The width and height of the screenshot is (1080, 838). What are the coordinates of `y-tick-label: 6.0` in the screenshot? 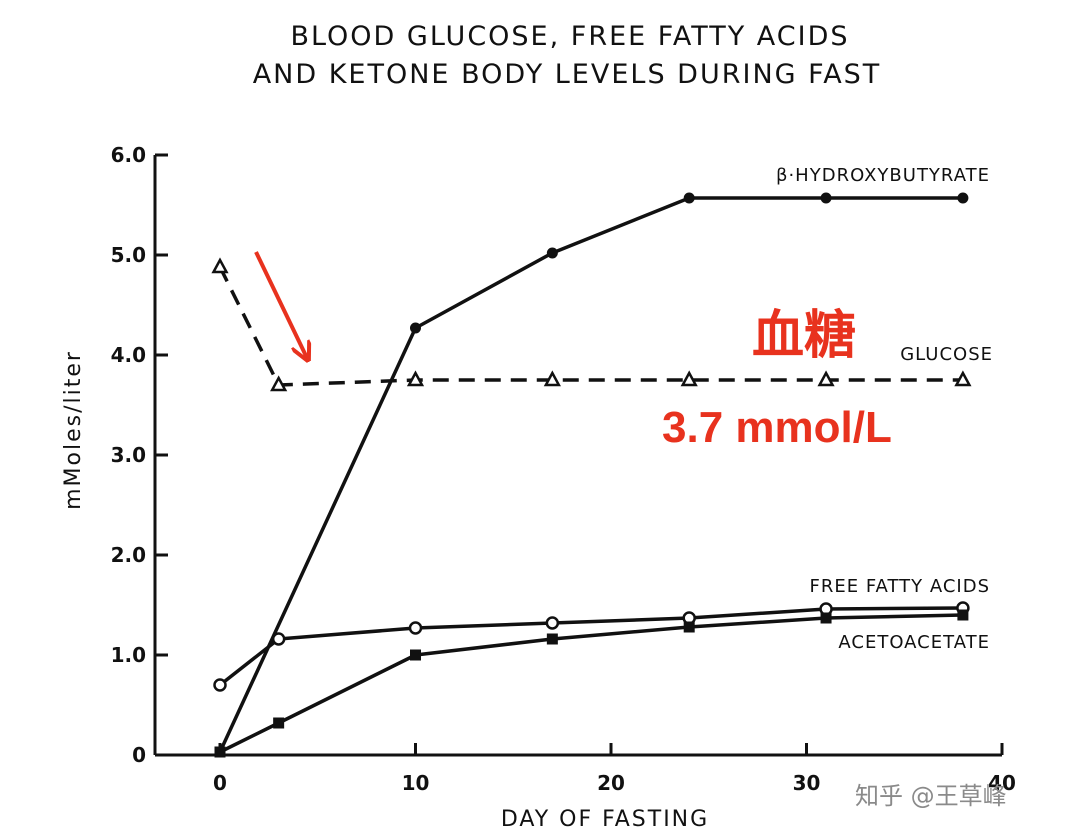 It's located at (128, 155).